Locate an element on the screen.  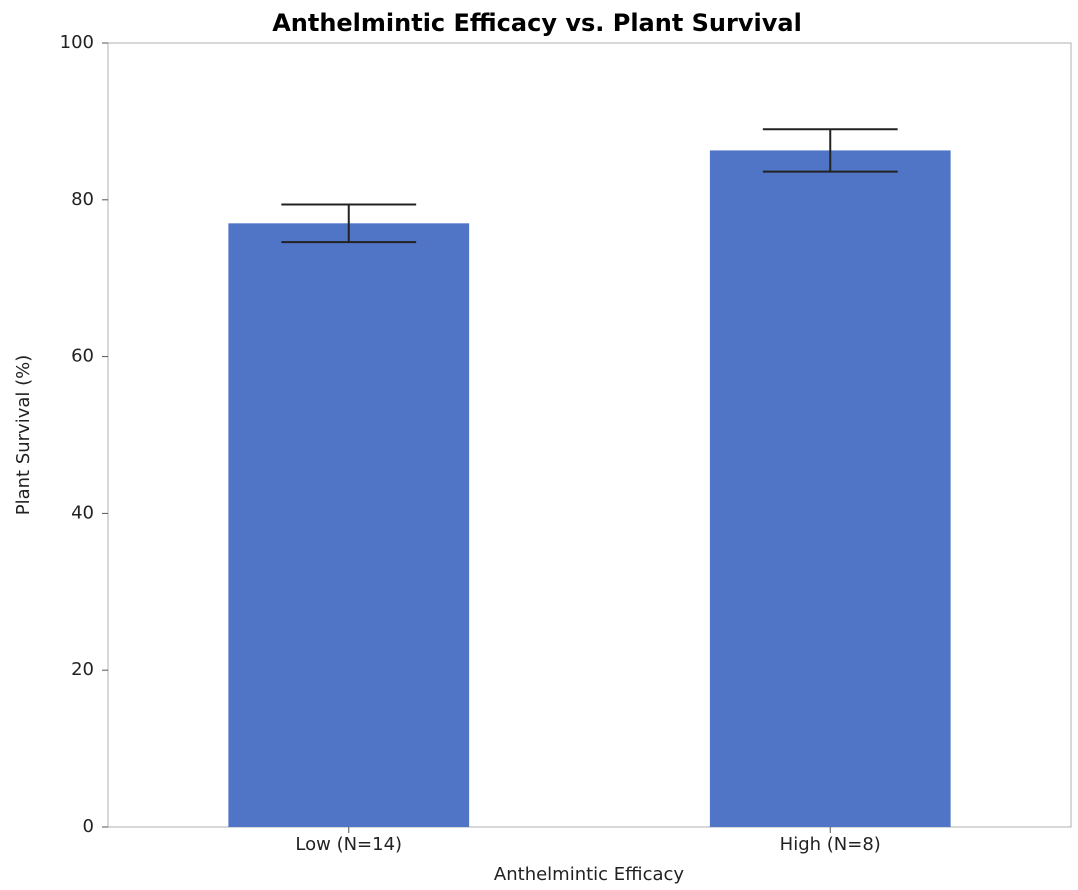
y-tick-label: 80 is located at coordinates (82, 199).